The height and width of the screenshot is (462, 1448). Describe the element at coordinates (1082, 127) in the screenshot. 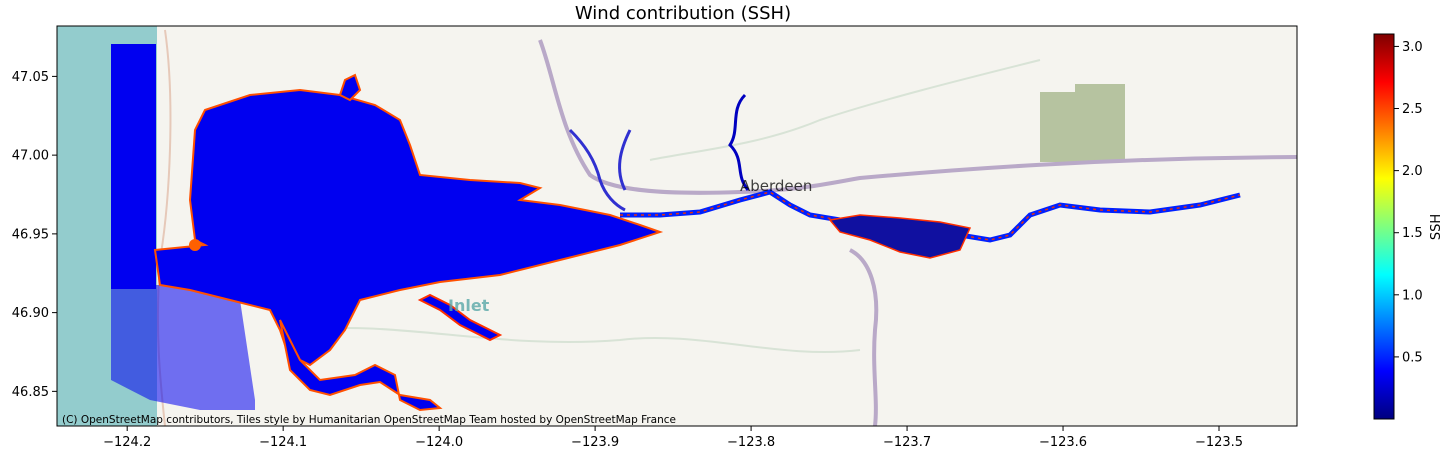

I see `park-area` at that location.